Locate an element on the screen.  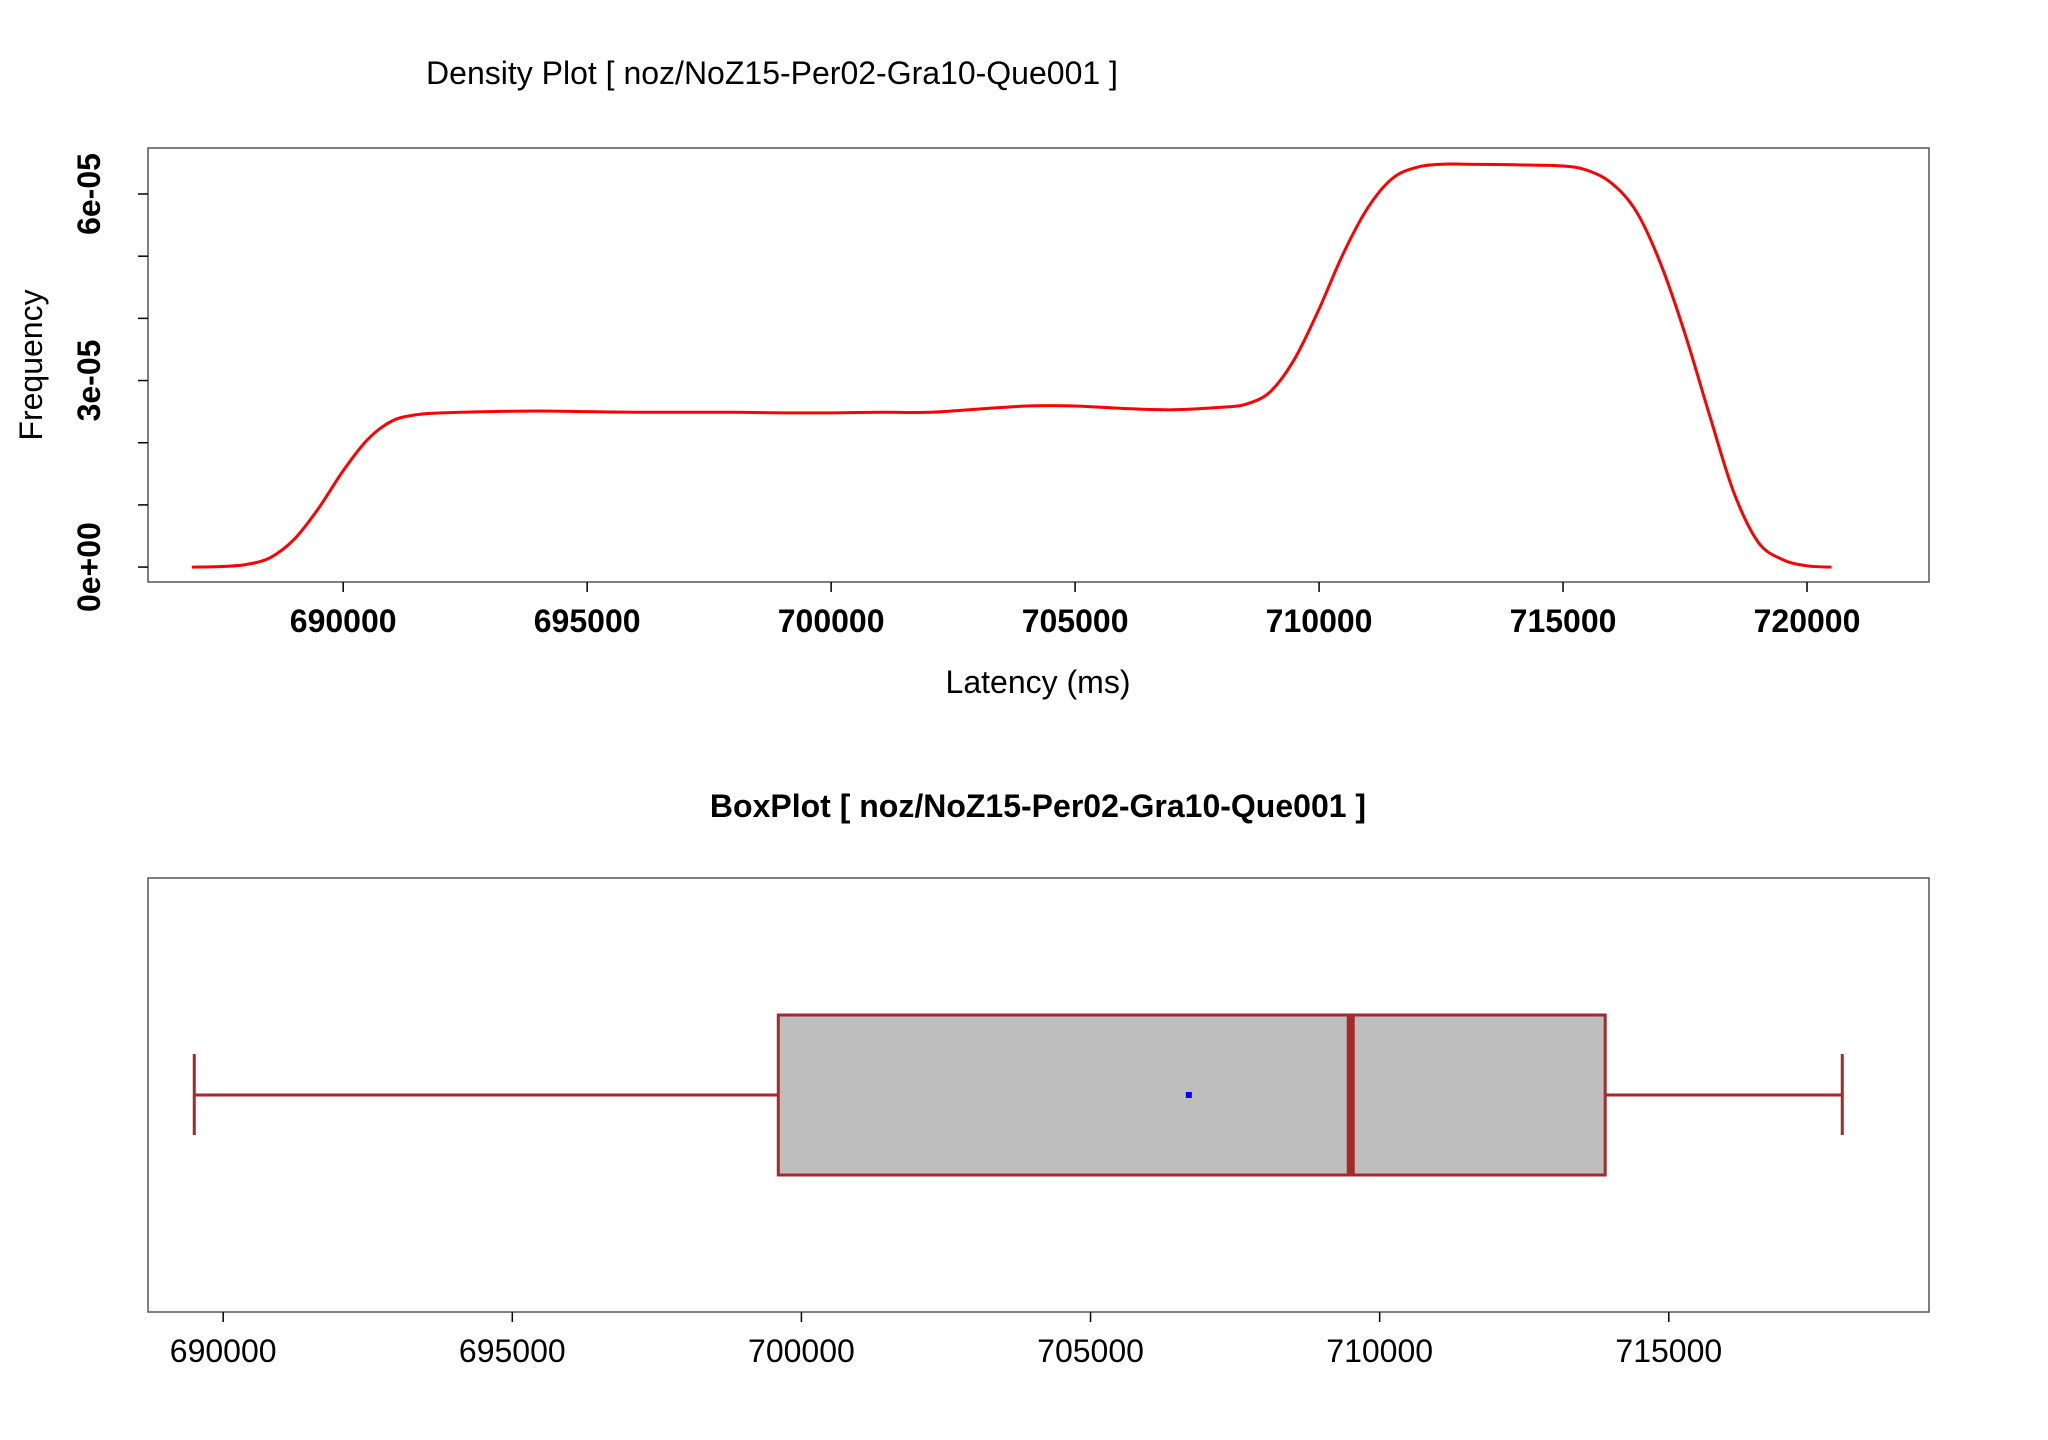
box-x-tick-label: 695000 is located at coordinates (512, 1351).